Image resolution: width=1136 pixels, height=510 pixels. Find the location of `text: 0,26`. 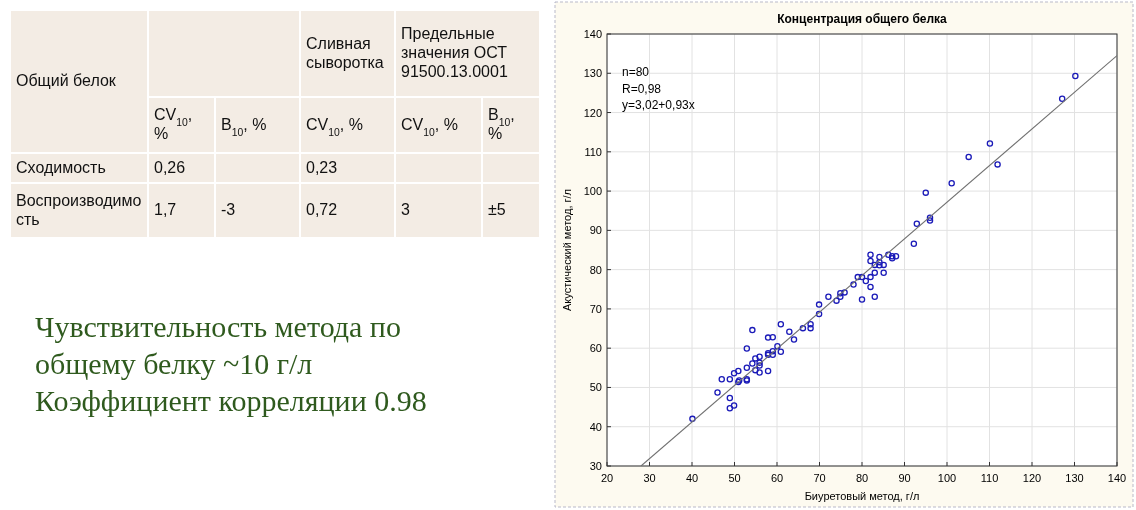

text: 0,26 is located at coordinates (170, 167).